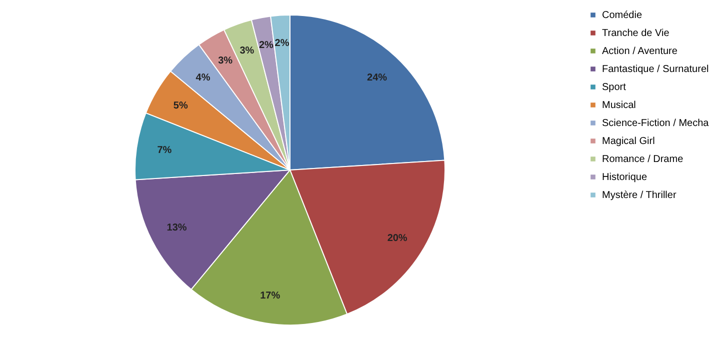 This screenshot has width=720, height=340. Describe the element at coordinates (180, 106) in the screenshot. I see `data-label: 5%` at that location.